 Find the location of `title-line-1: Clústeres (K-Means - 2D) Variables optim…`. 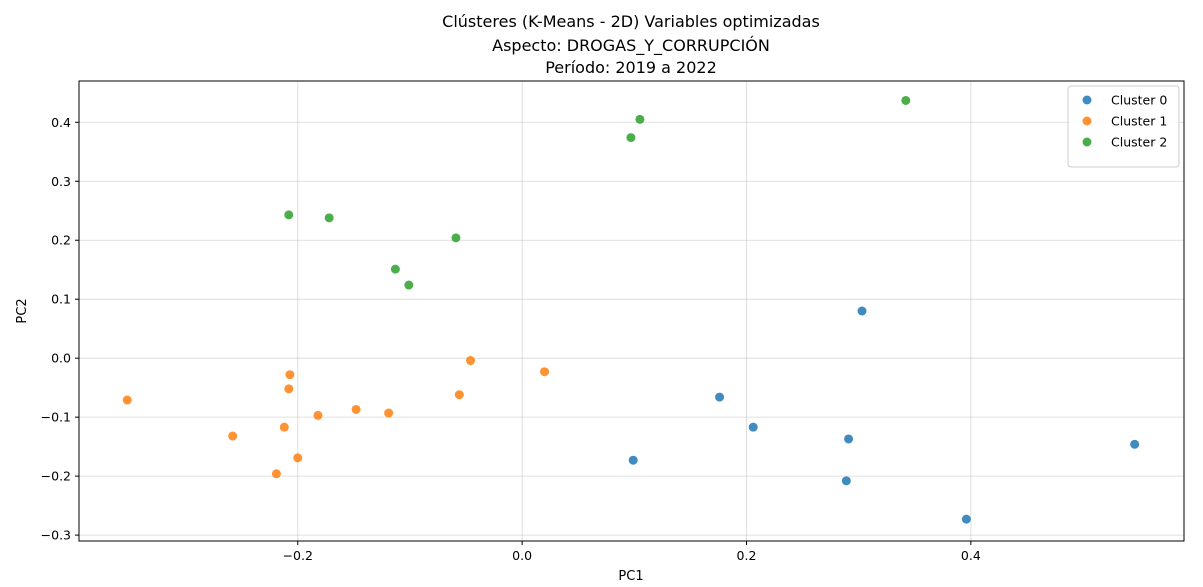

title-line-1: Clústeres (K-Means - 2D) Variables optim… is located at coordinates (631, 21).